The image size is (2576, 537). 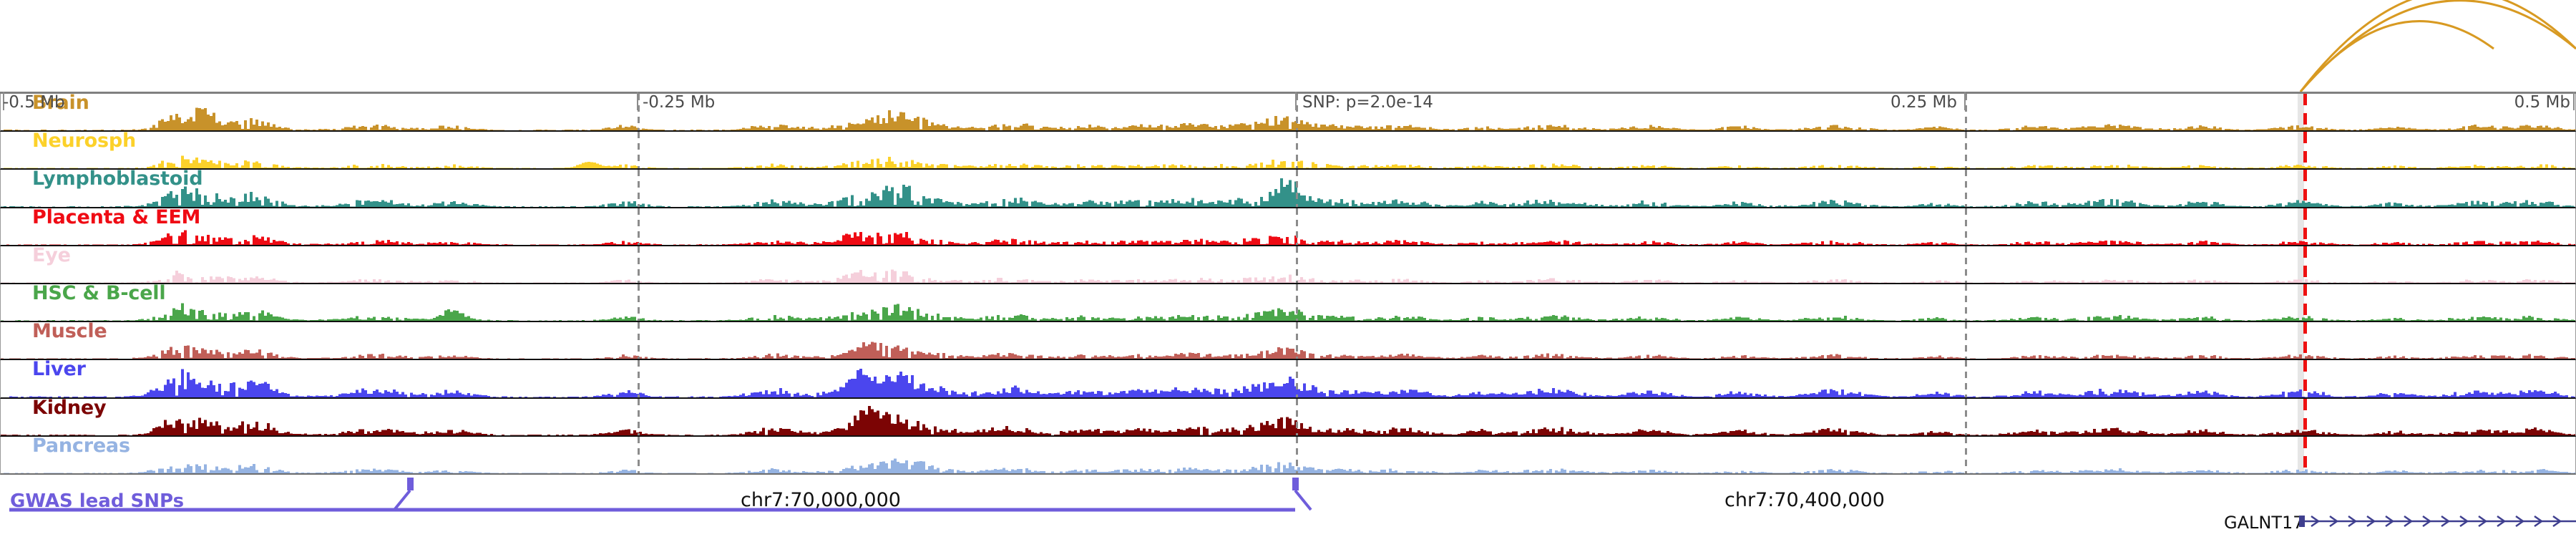 What do you see at coordinates (1288, 523) in the screenshot?
I see `gene-model-track: GALNT17` at bounding box center [1288, 523].